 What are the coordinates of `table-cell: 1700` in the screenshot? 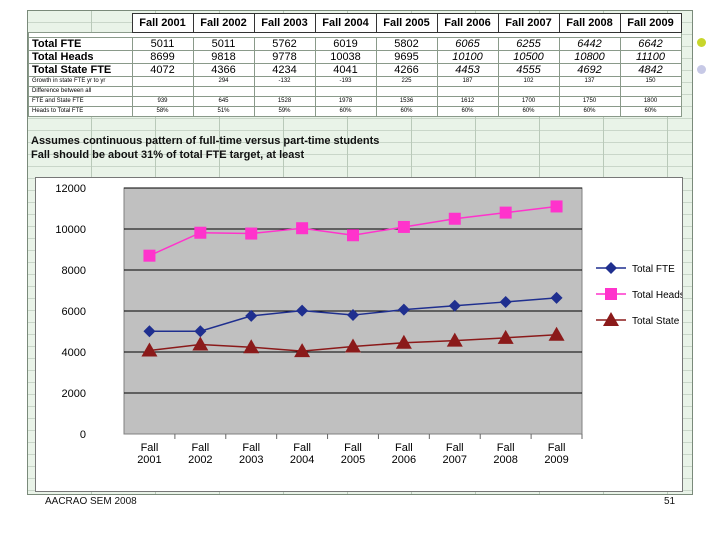 It's located at (528, 101).